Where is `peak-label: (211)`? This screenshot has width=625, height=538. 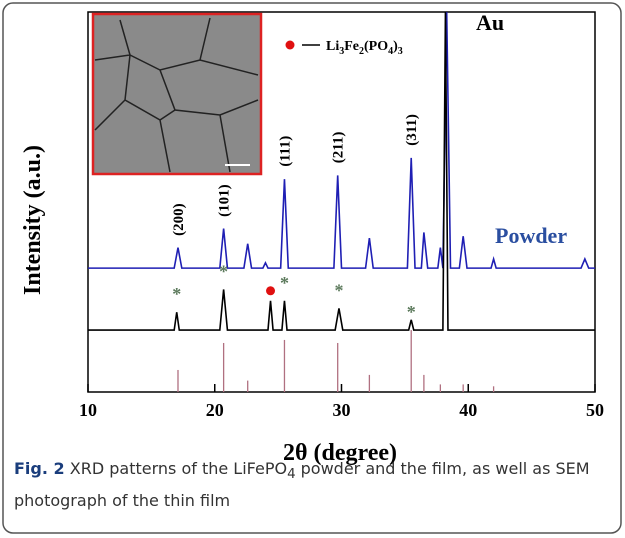 peak-label: (211) is located at coordinates (339, 148).